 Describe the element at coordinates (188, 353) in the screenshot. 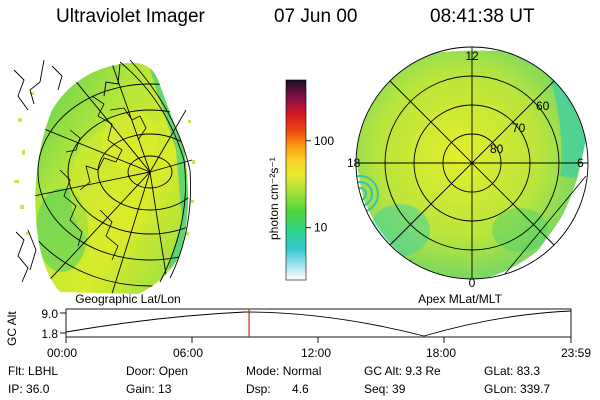

I see `timeline-xtick-0600: 06:00` at that location.